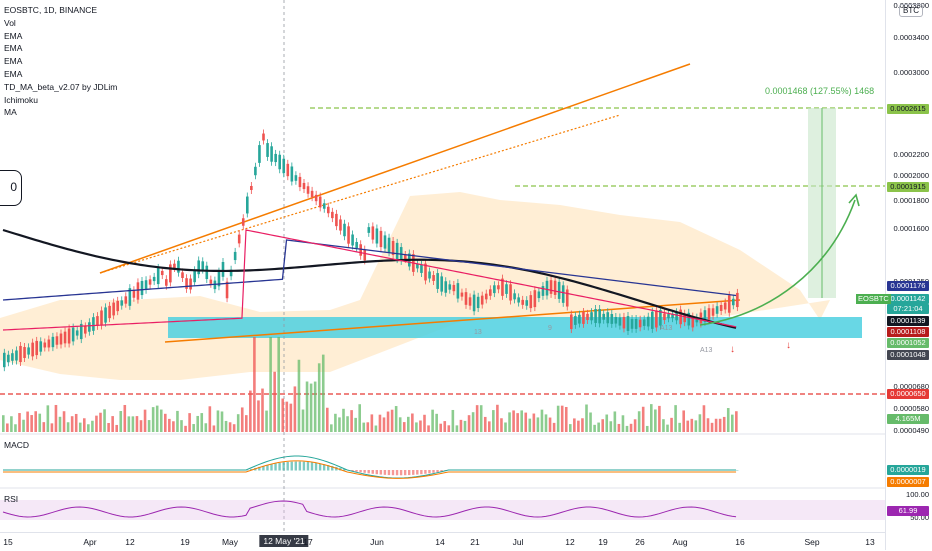 The height and width of the screenshot is (551, 932). I want to click on legend-symbol: EOSBTC, 1D, BINANCE, so click(51, 10).